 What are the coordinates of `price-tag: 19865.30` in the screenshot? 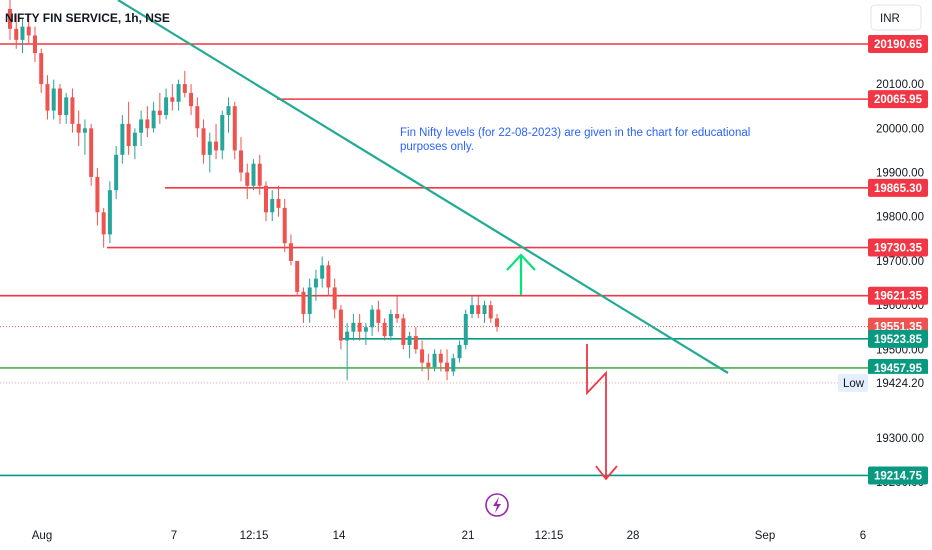 It's located at (898, 187).